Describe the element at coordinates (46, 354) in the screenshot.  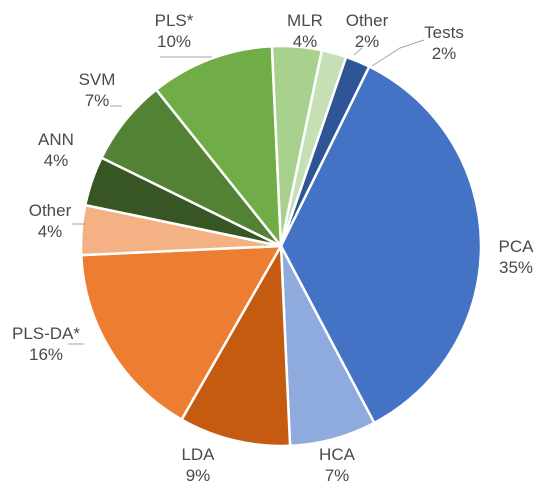
I see `slice-label-pct-pls-da-4: 16%` at that location.